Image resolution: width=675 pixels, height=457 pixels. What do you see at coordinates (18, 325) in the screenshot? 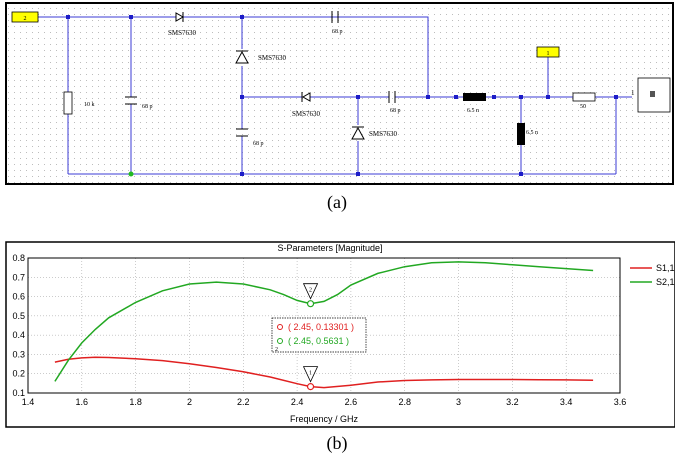
I see `y-tick-labels: 0.1 0.2 0.3 0.4 0.5 0.6 0.7 0.8` at bounding box center [18, 325].